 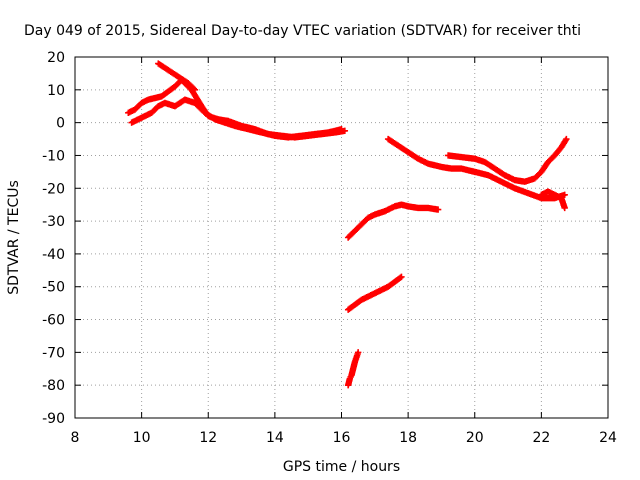 What do you see at coordinates (56, 58) in the screenshot?
I see `y-tick-label: 20` at bounding box center [56, 58].